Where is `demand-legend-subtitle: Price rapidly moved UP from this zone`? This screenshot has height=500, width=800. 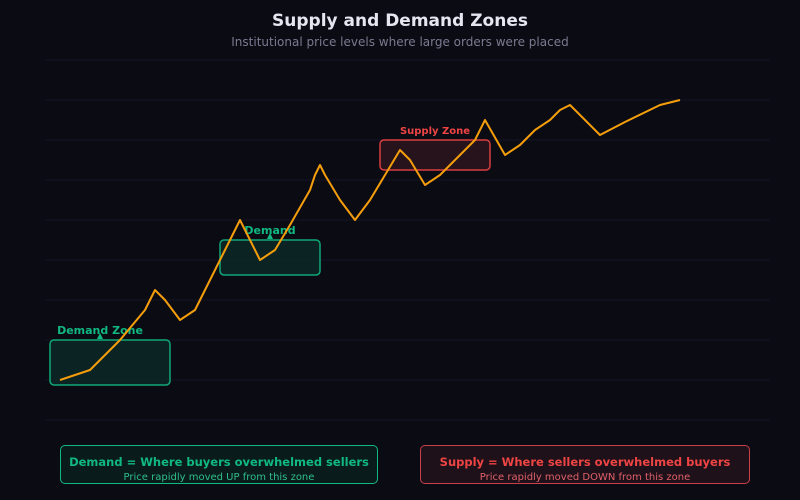 demand-legend-subtitle: Price rapidly moved UP from this zone is located at coordinates (219, 477).